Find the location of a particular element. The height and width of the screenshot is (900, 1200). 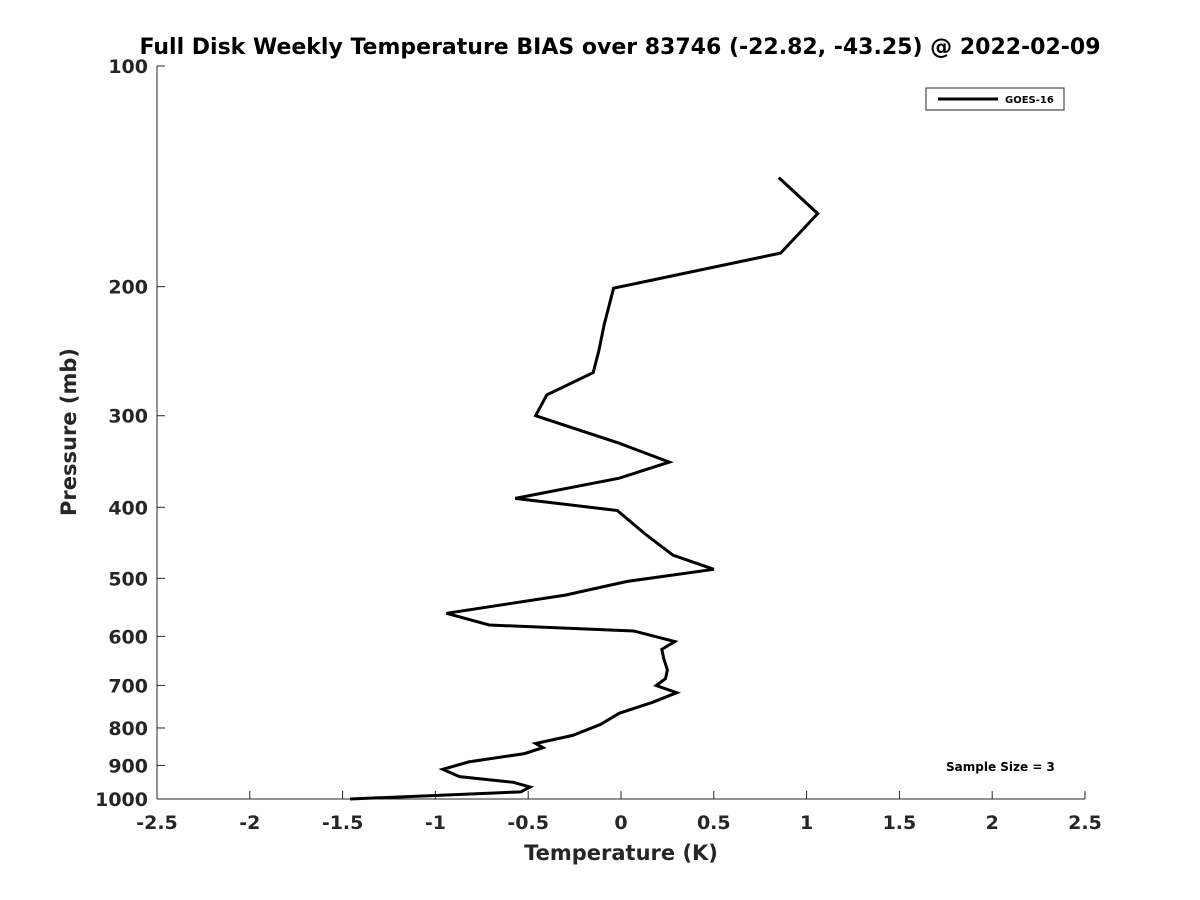

y-tick-label: 900 is located at coordinates (128, 766).